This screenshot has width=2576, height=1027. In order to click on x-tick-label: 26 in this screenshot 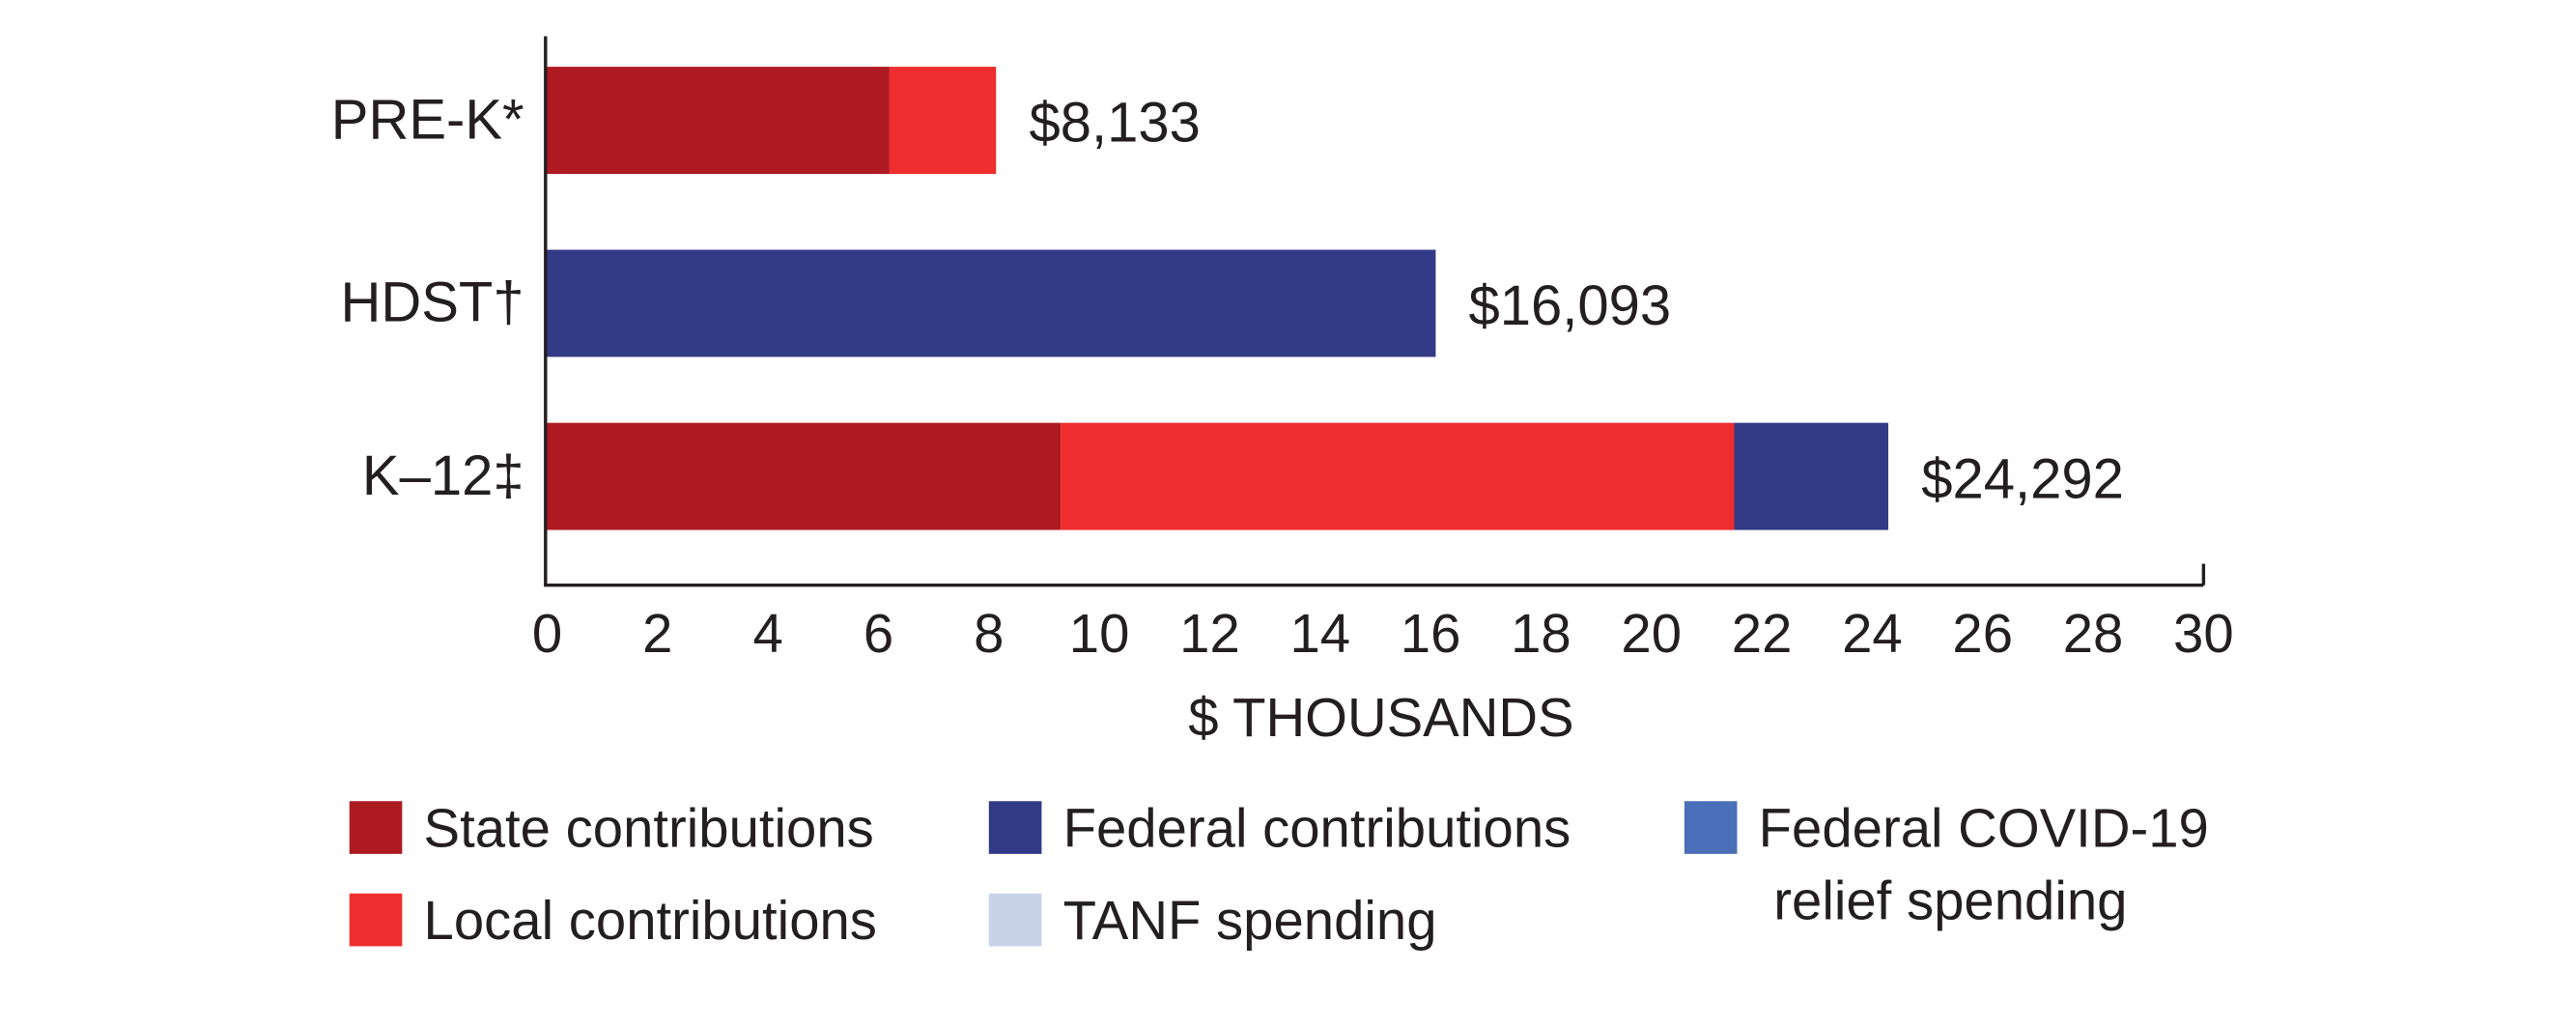, I will do `click(1982, 633)`.